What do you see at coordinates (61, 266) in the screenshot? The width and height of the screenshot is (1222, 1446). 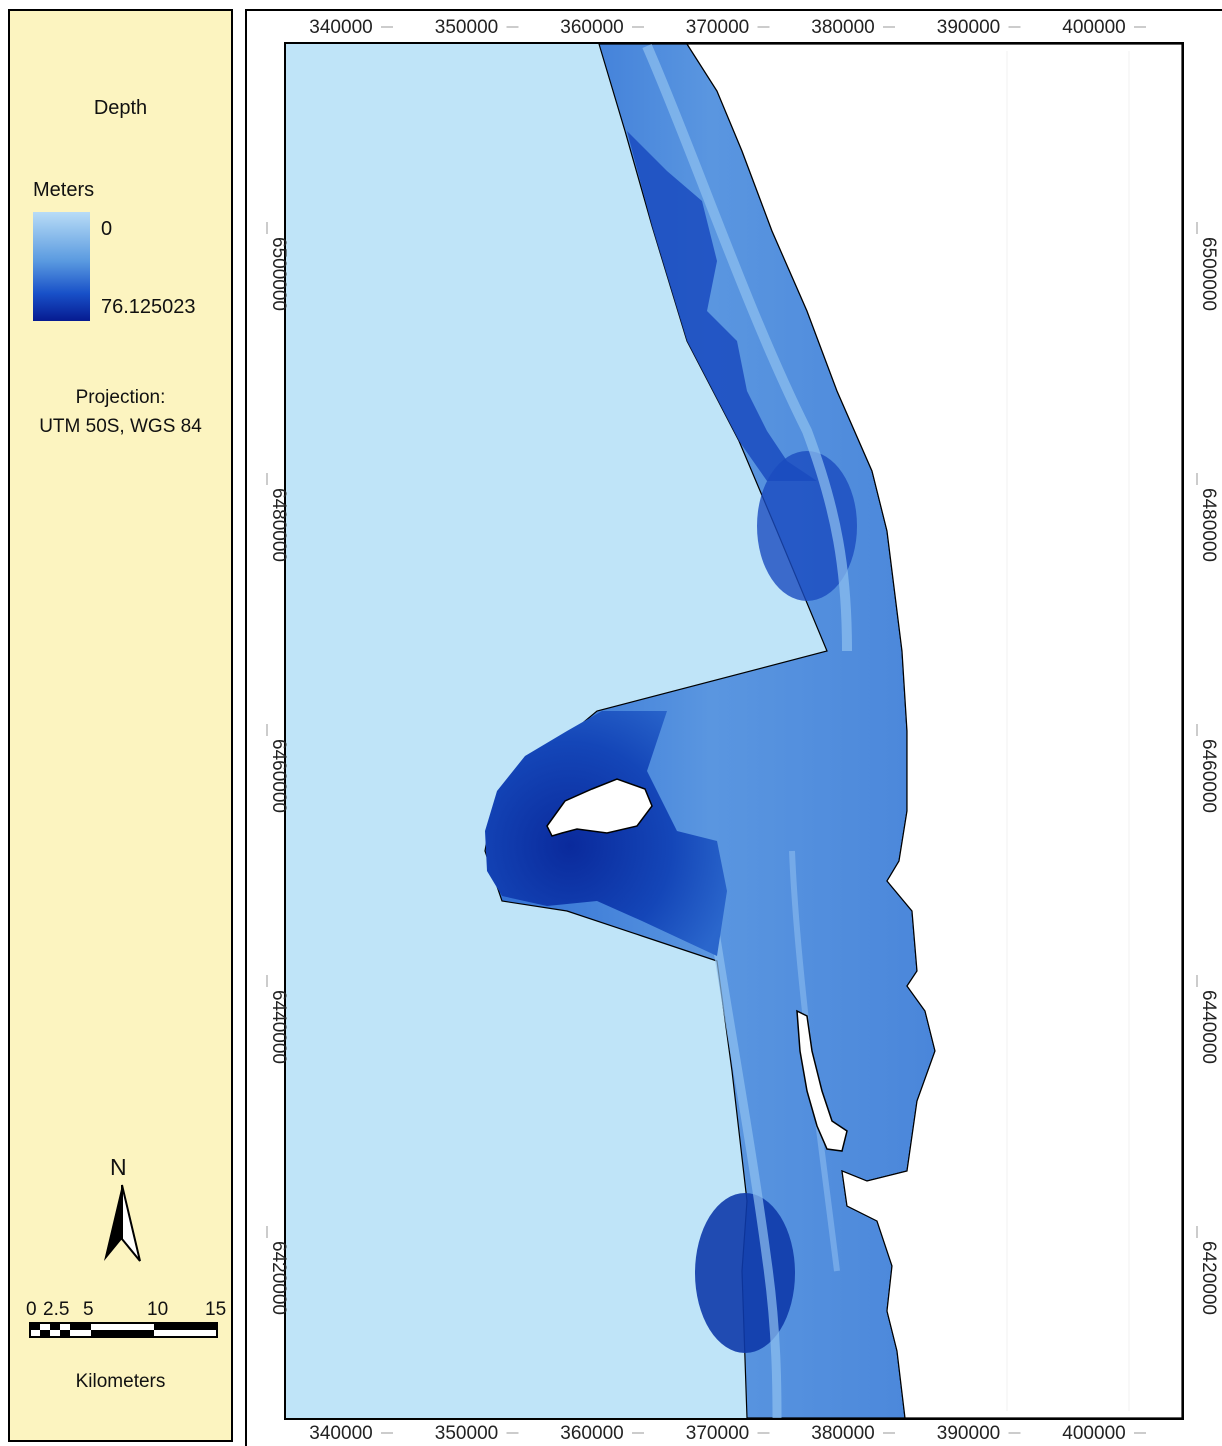 I see `depth-color-ramp` at bounding box center [61, 266].